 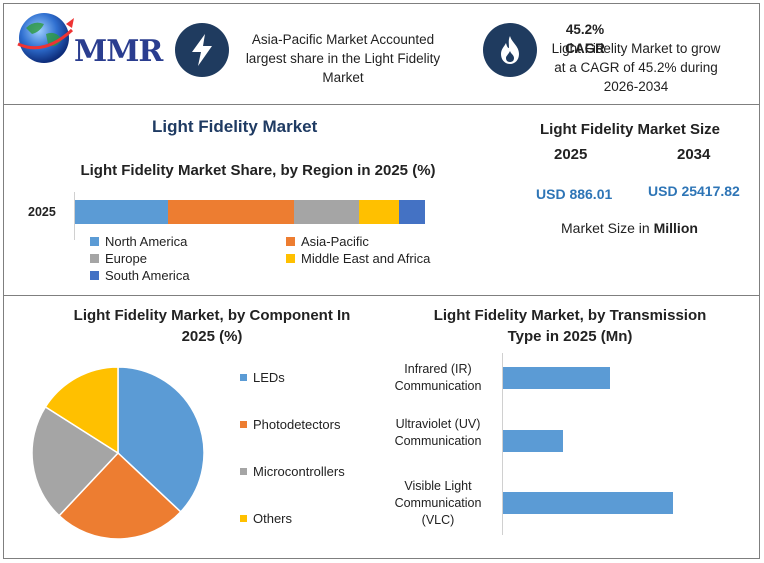 I want to click on pie-legend-item-photodetectors: Photodetectors, so click(x=290, y=424).